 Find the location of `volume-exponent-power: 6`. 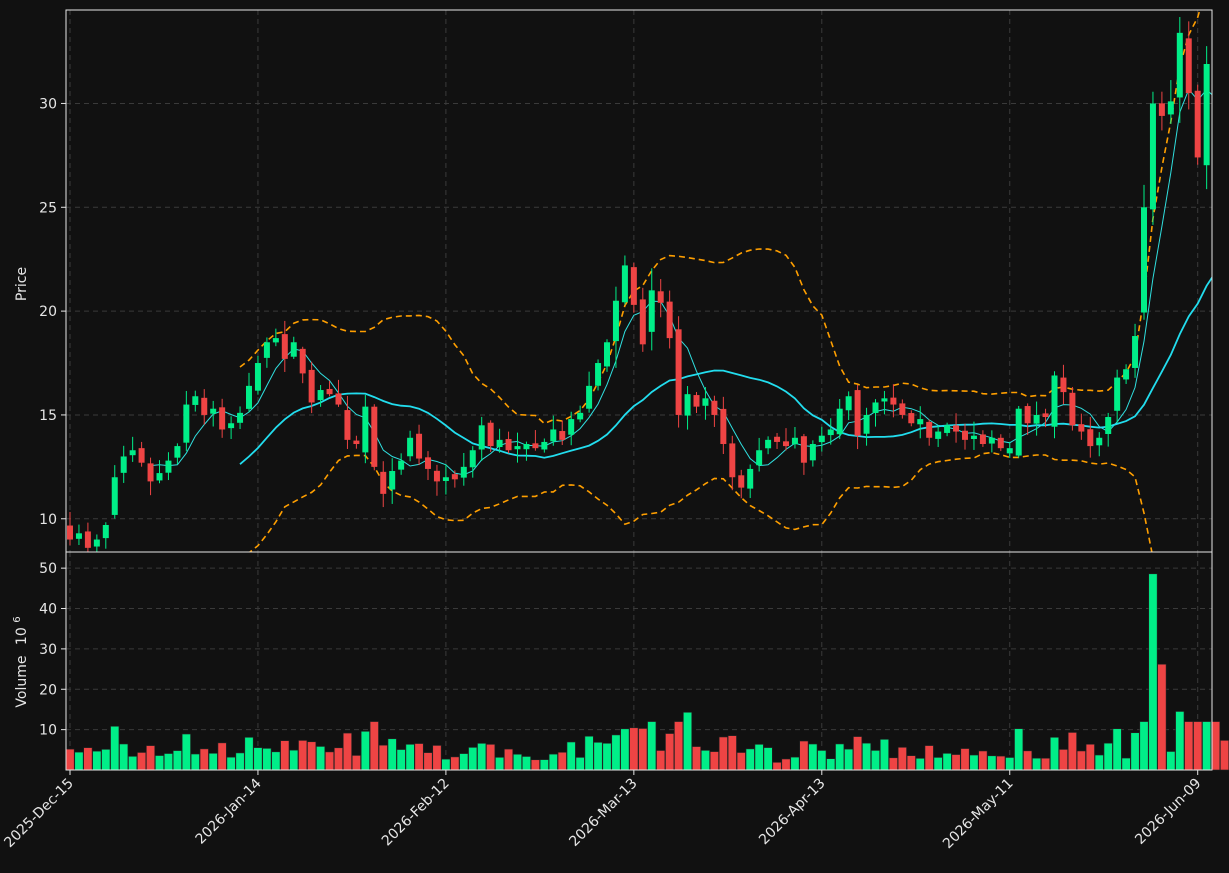

volume-exponent-power: 6 is located at coordinates (17, 619).